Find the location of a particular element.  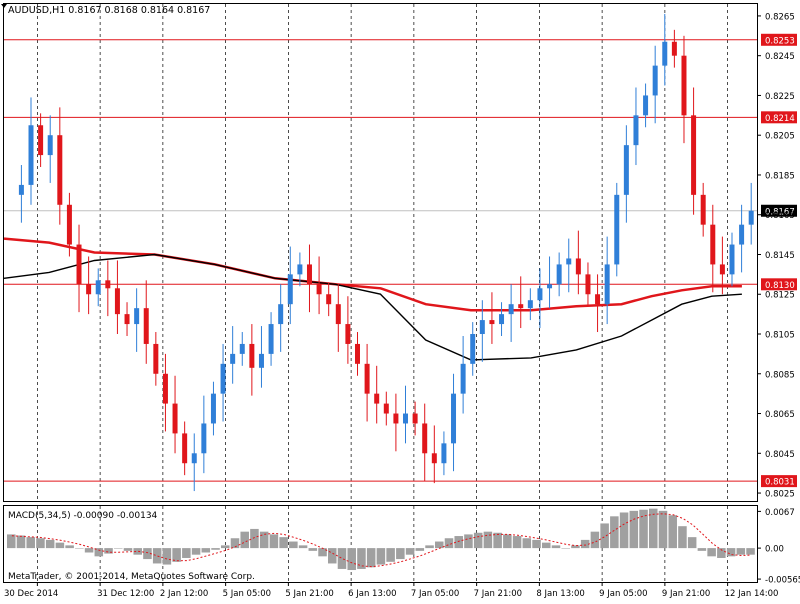

price-tick-label: 0.8105 is located at coordinates (780, 336).